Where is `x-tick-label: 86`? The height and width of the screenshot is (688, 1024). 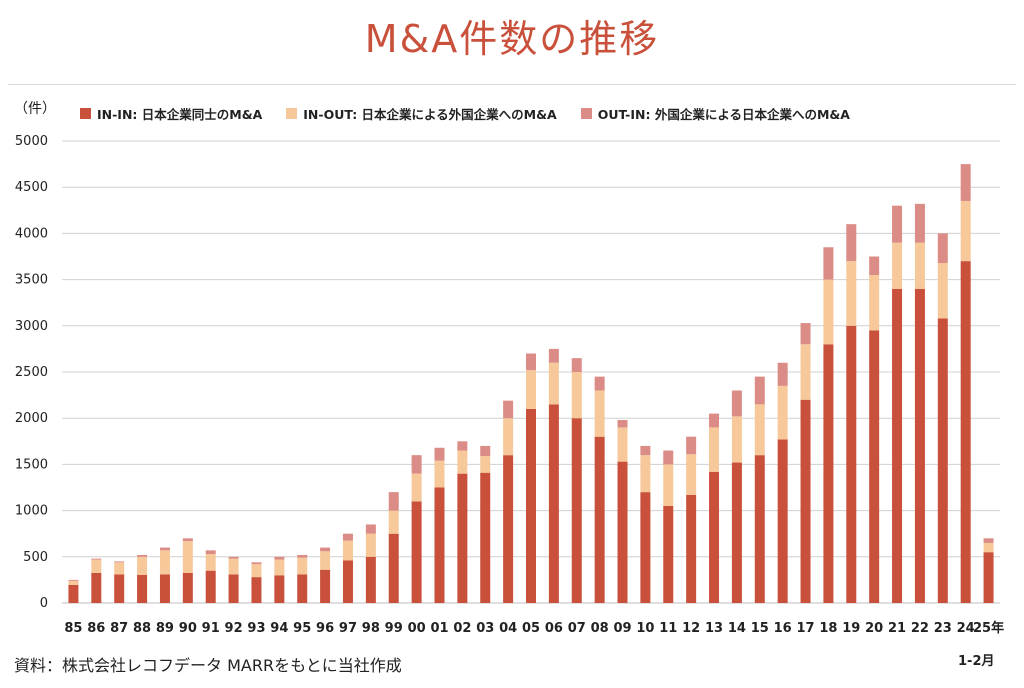
x-tick-label: 86 is located at coordinates (96, 628).